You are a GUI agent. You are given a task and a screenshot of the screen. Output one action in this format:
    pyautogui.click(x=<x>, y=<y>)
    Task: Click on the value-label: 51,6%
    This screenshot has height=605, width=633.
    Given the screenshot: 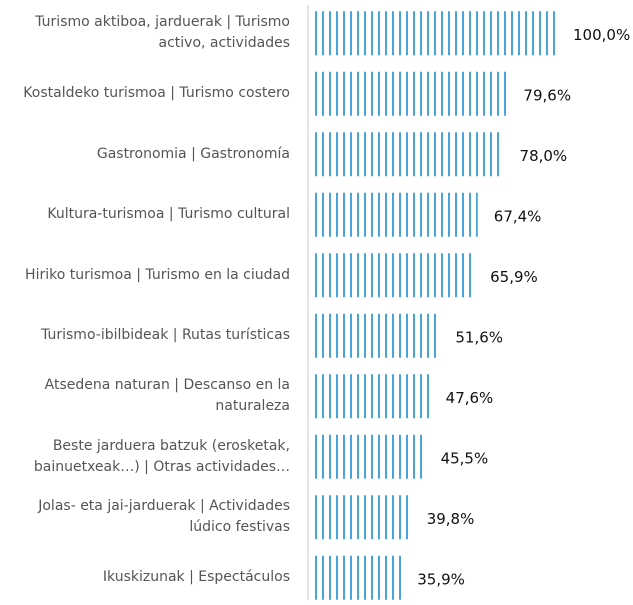 What is the action you would take?
    pyautogui.click(x=479, y=337)
    